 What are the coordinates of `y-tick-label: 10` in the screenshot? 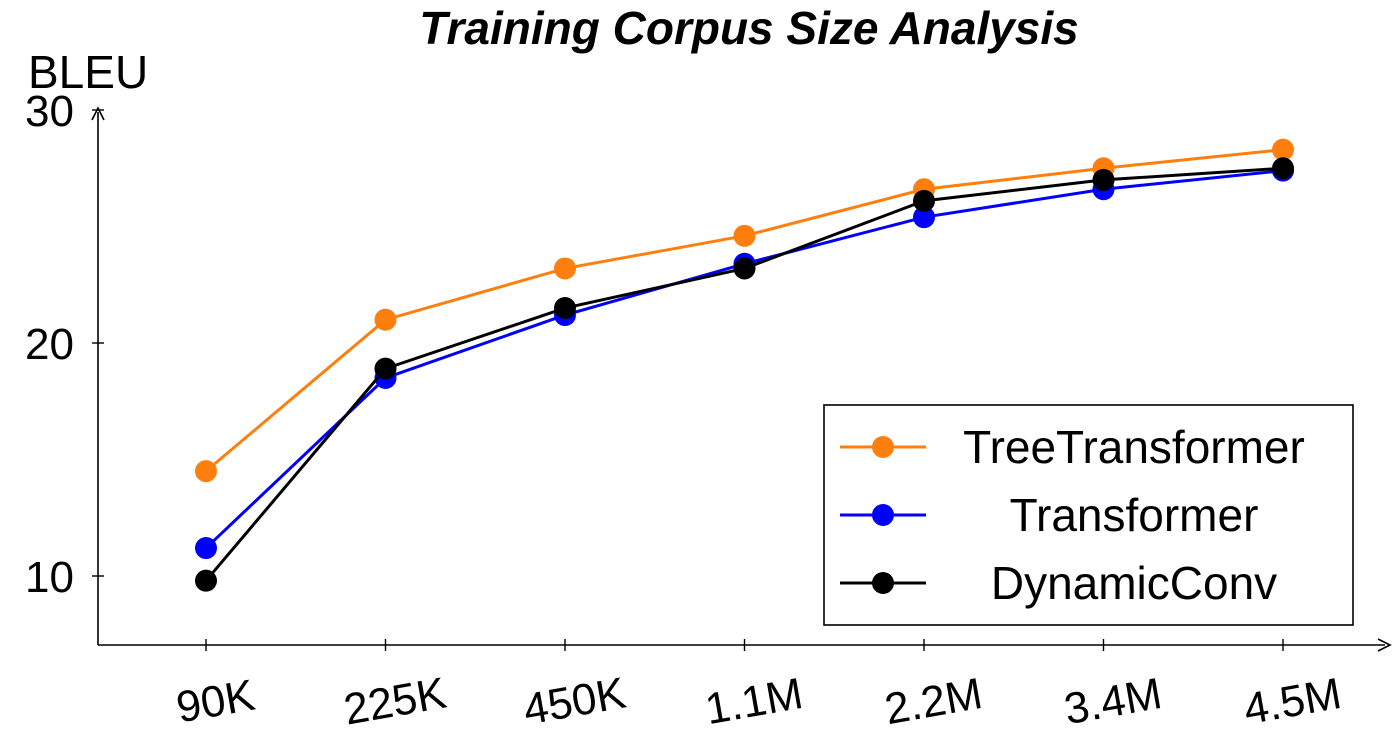 It's located at (49, 577).